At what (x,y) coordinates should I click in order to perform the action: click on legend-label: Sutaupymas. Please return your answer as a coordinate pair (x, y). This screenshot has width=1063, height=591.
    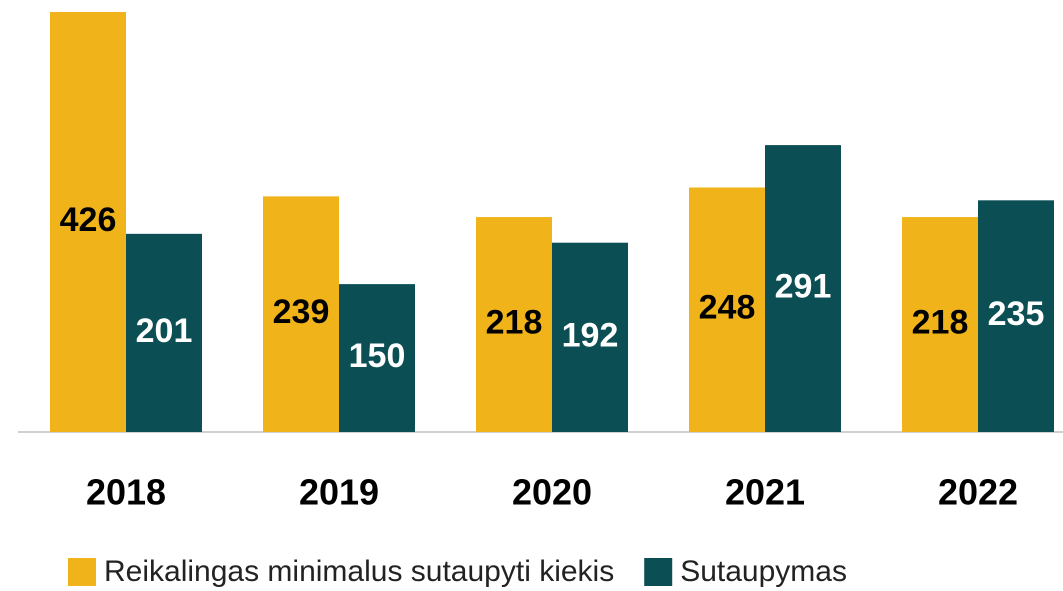
    Looking at the image, I should click on (763, 571).